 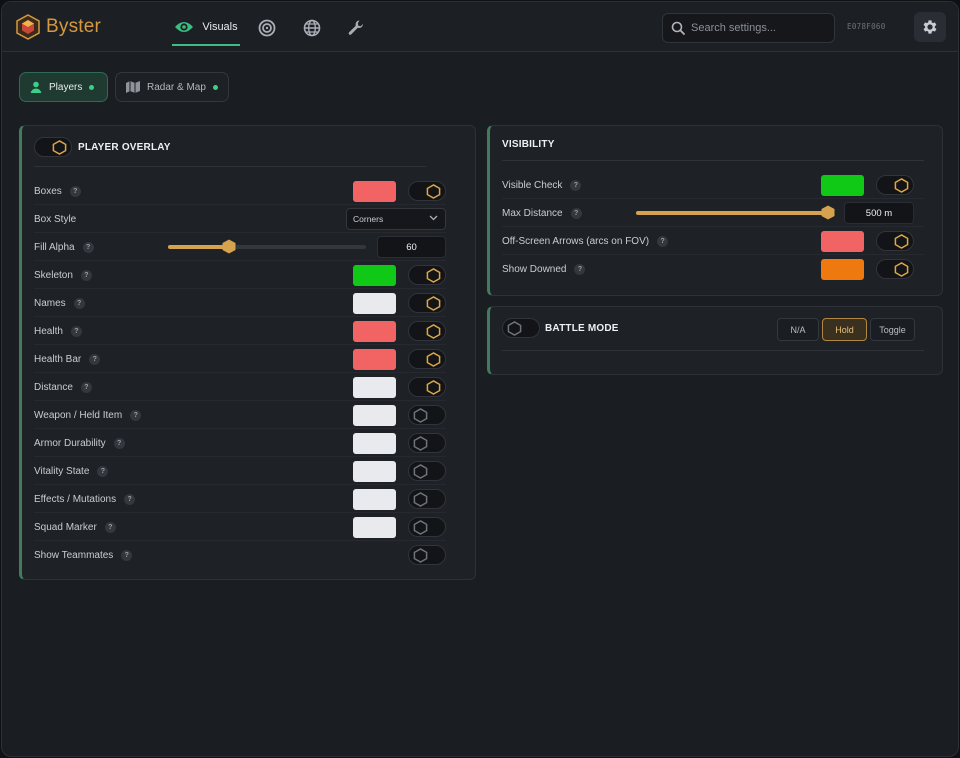 What do you see at coordinates (198, 247) in the screenshot?
I see `slider-fill` at bounding box center [198, 247].